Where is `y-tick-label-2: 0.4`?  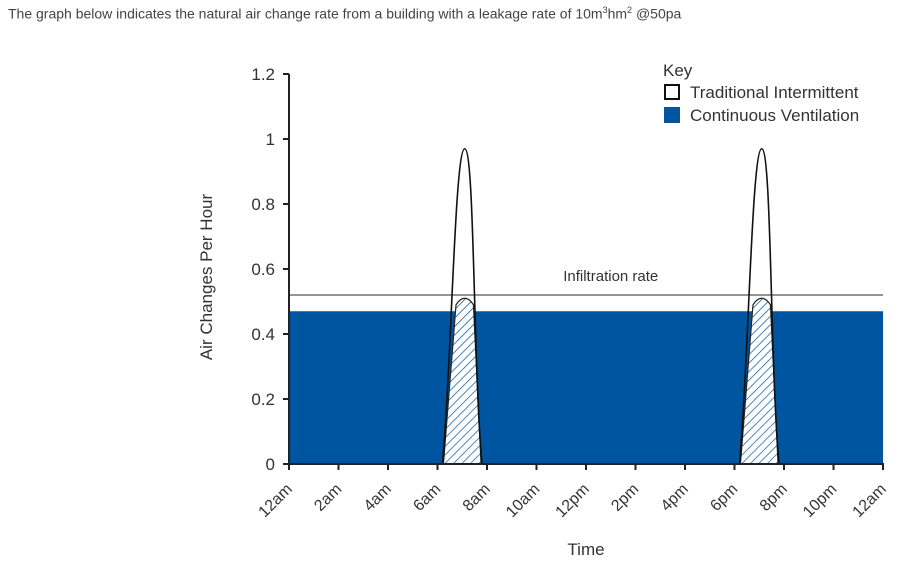
y-tick-label-2: 0.4 is located at coordinates (263, 334).